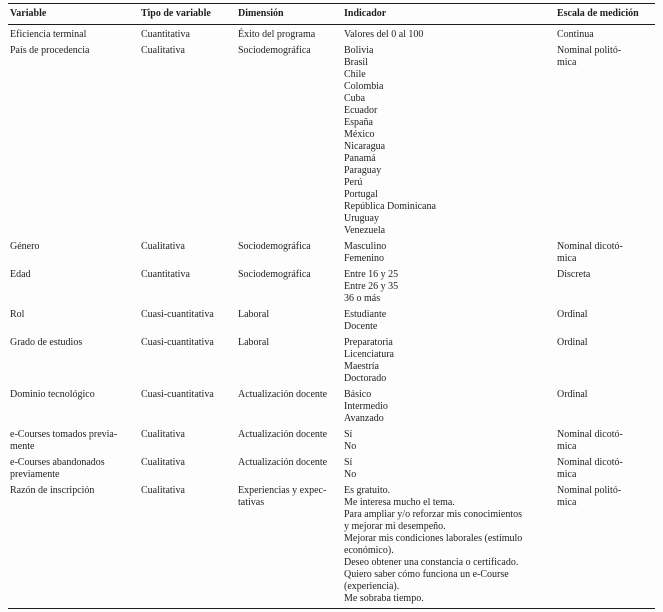  What do you see at coordinates (384, 34) in the screenshot?
I see `cell-indicador: Valores del 0 al 100` at bounding box center [384, 34].